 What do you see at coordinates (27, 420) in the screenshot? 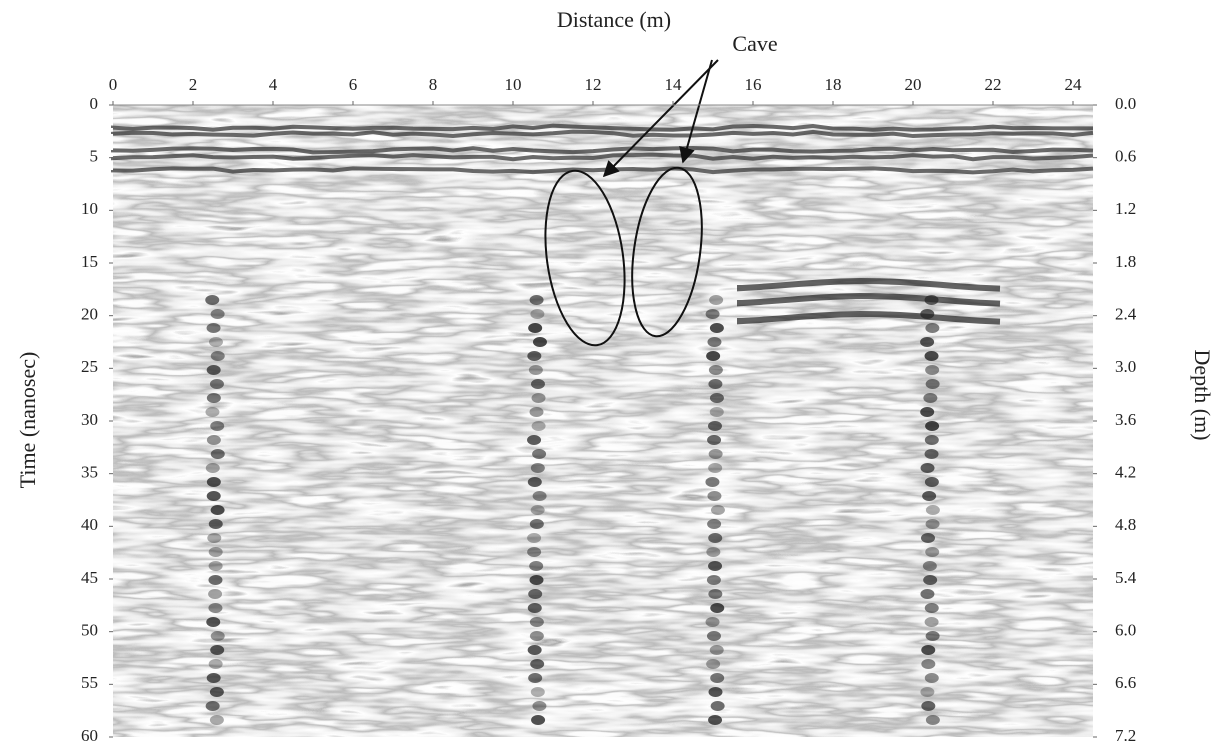
I see `y-axis-label: Time (nanosec)` at bounding box center [27, 420].